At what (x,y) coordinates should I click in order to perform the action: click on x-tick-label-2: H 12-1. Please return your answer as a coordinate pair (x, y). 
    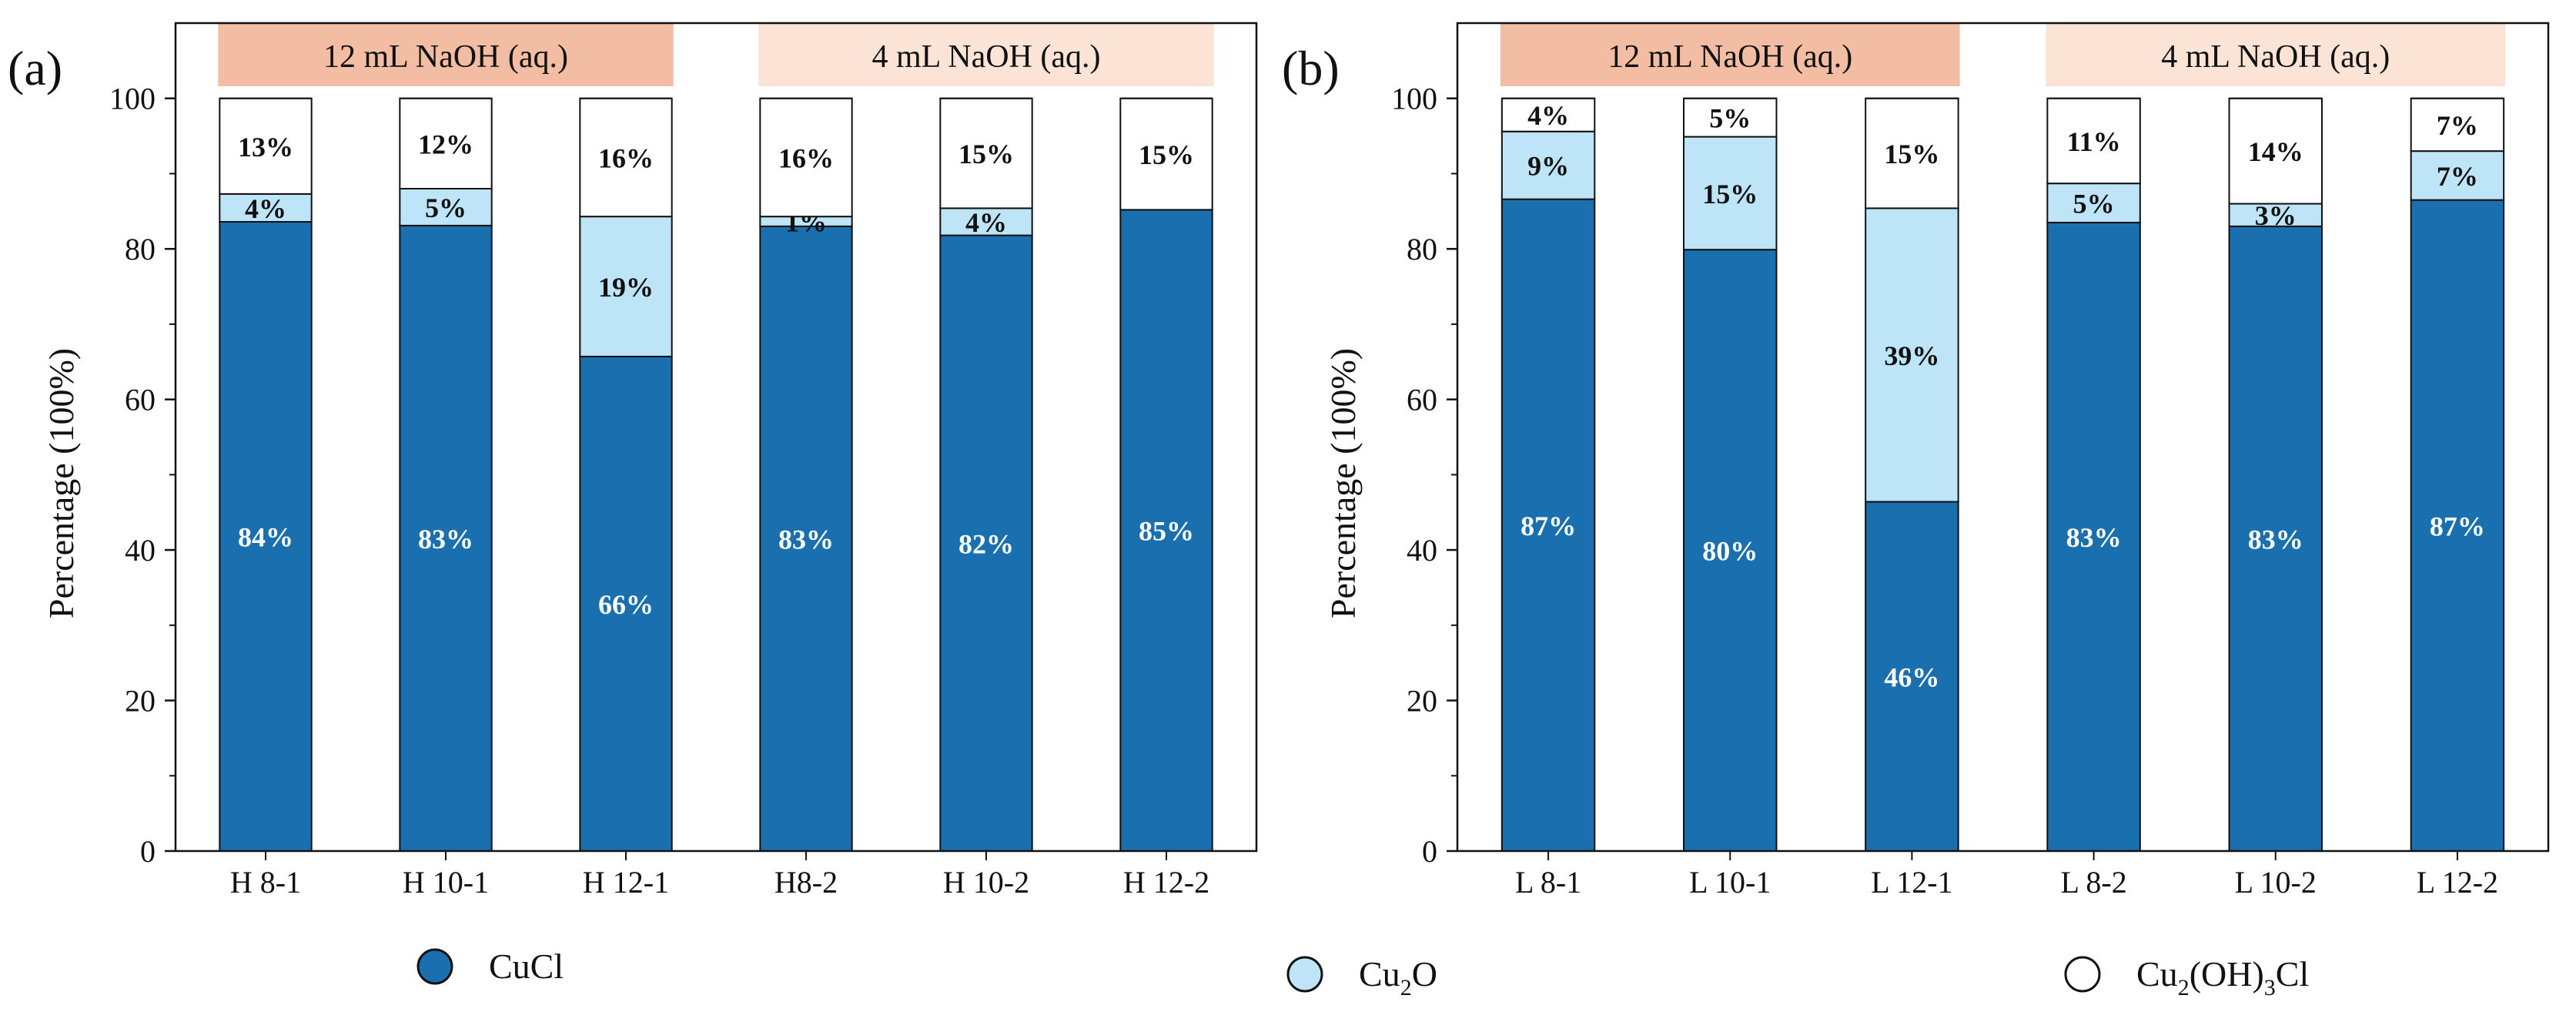
    Looking at the image, I should click on (626, 882).